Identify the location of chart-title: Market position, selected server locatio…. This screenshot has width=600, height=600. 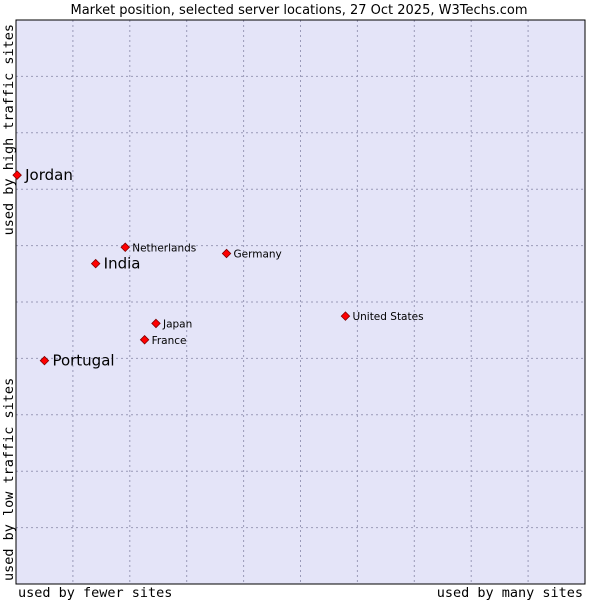
(298, 10).